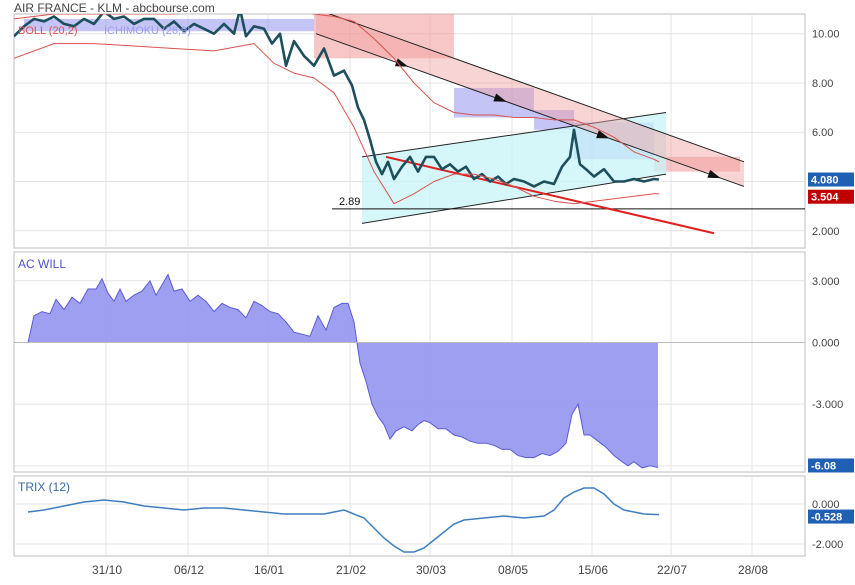  I want to click on acwill-legend: AC WILL, so click(42, 264).